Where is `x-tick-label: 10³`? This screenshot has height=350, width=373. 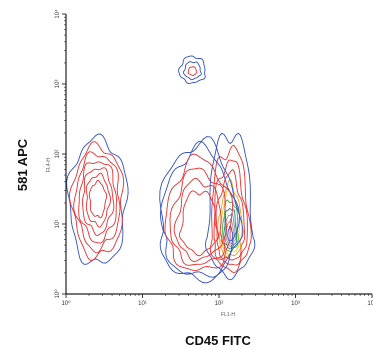 x-tick-label: 10³ is located at coordinates (295, 304).